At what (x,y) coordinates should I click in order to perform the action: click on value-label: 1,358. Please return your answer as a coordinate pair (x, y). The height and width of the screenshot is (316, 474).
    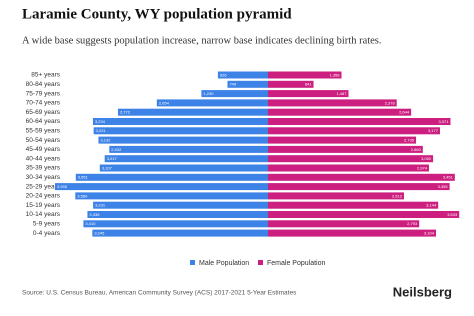
    Looking at the image, I should click on (334, 74).